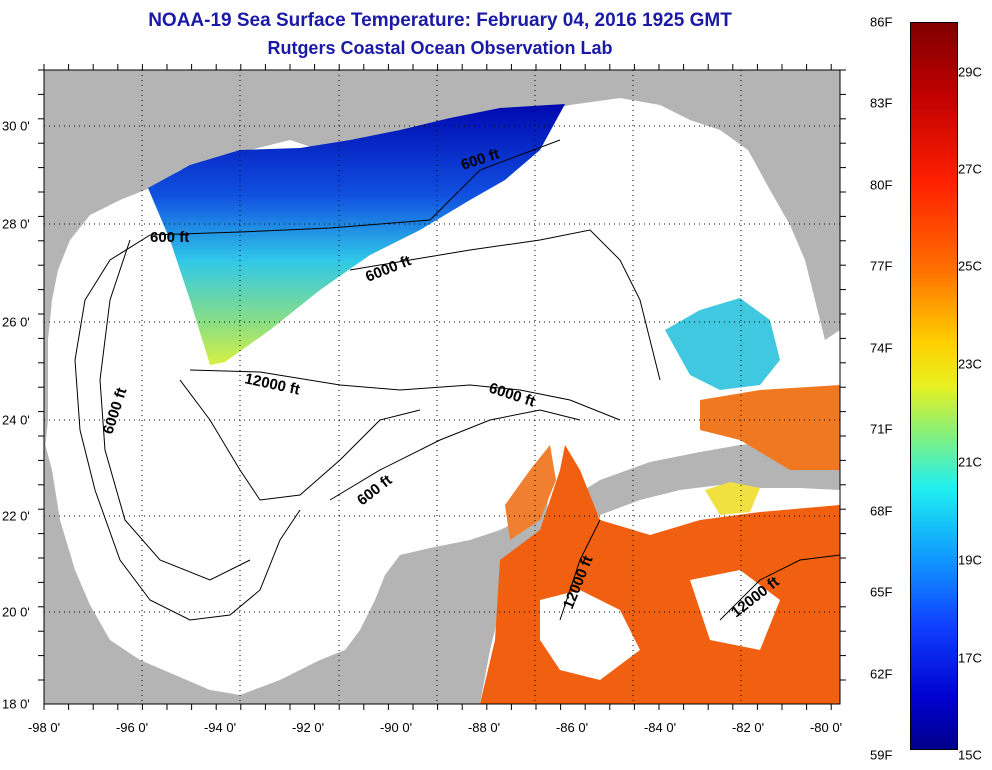 The width and height of the screenshot is (992, 770). What do you see at coordinates (881, 103) in the screenshot?
I see `colorbar-f-83: 83F` at bounding box center [881, 103].